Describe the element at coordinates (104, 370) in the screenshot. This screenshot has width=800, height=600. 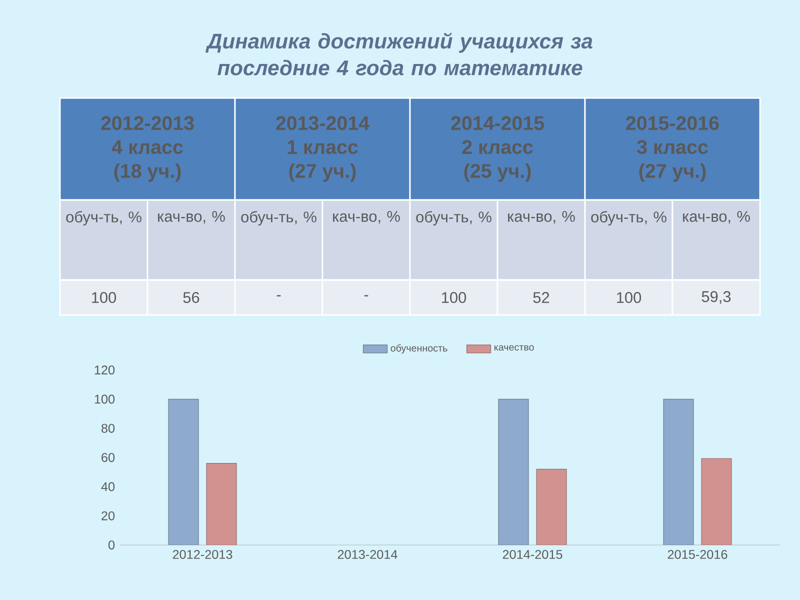
I see `y-tick-label: 120` at that location.